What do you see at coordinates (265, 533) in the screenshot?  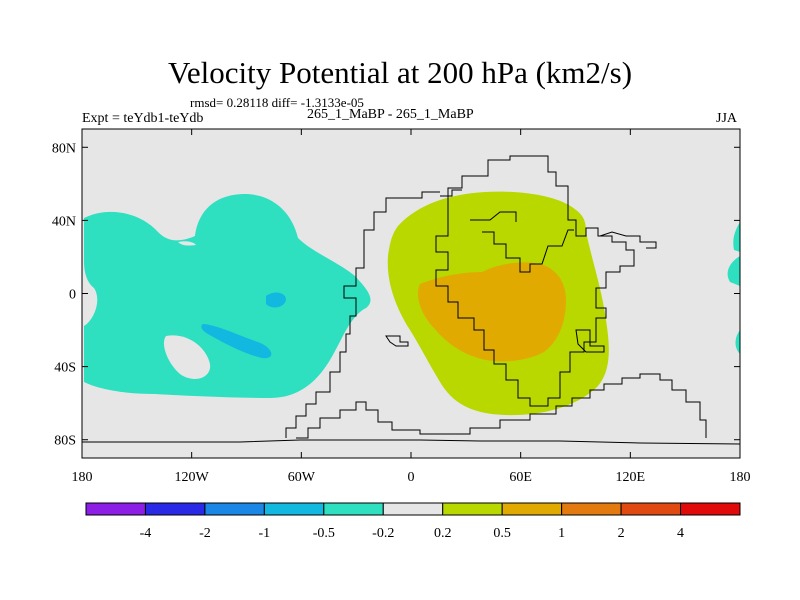 I see `colorbar-label: -1` at bounding box center [265, 533].